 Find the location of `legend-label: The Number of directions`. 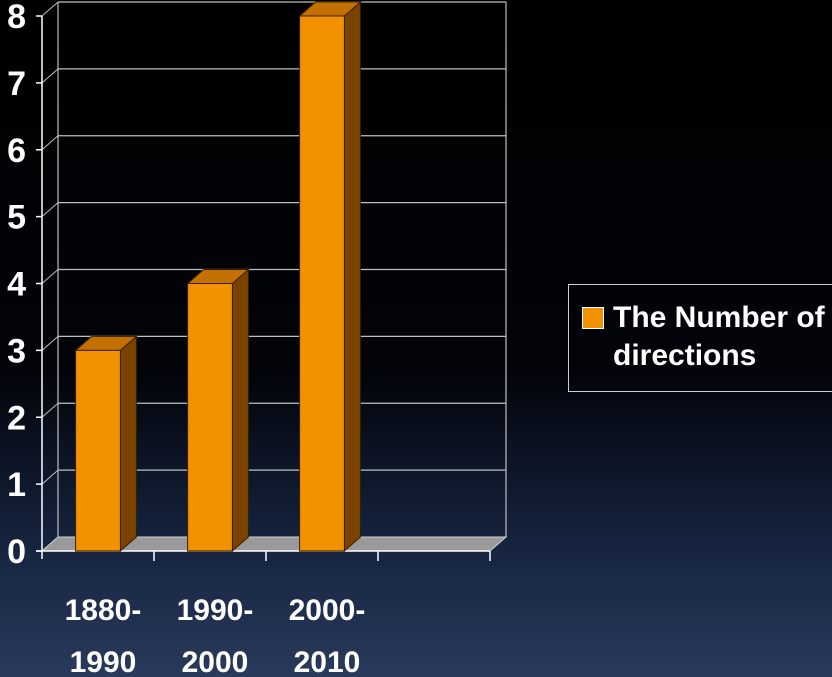

legend-label: The Number of directions is located at coordinates (719, 336).